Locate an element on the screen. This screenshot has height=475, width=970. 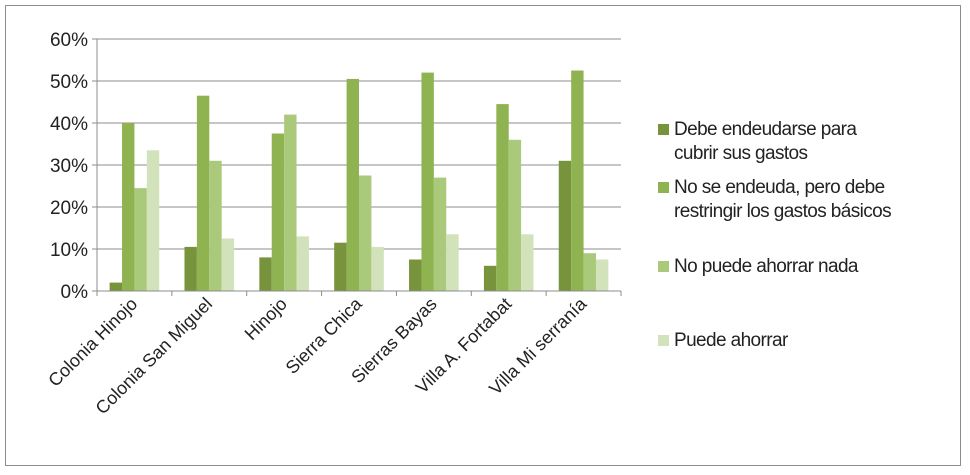
y-tick-label: 20% is located at coordinates (69, 208).